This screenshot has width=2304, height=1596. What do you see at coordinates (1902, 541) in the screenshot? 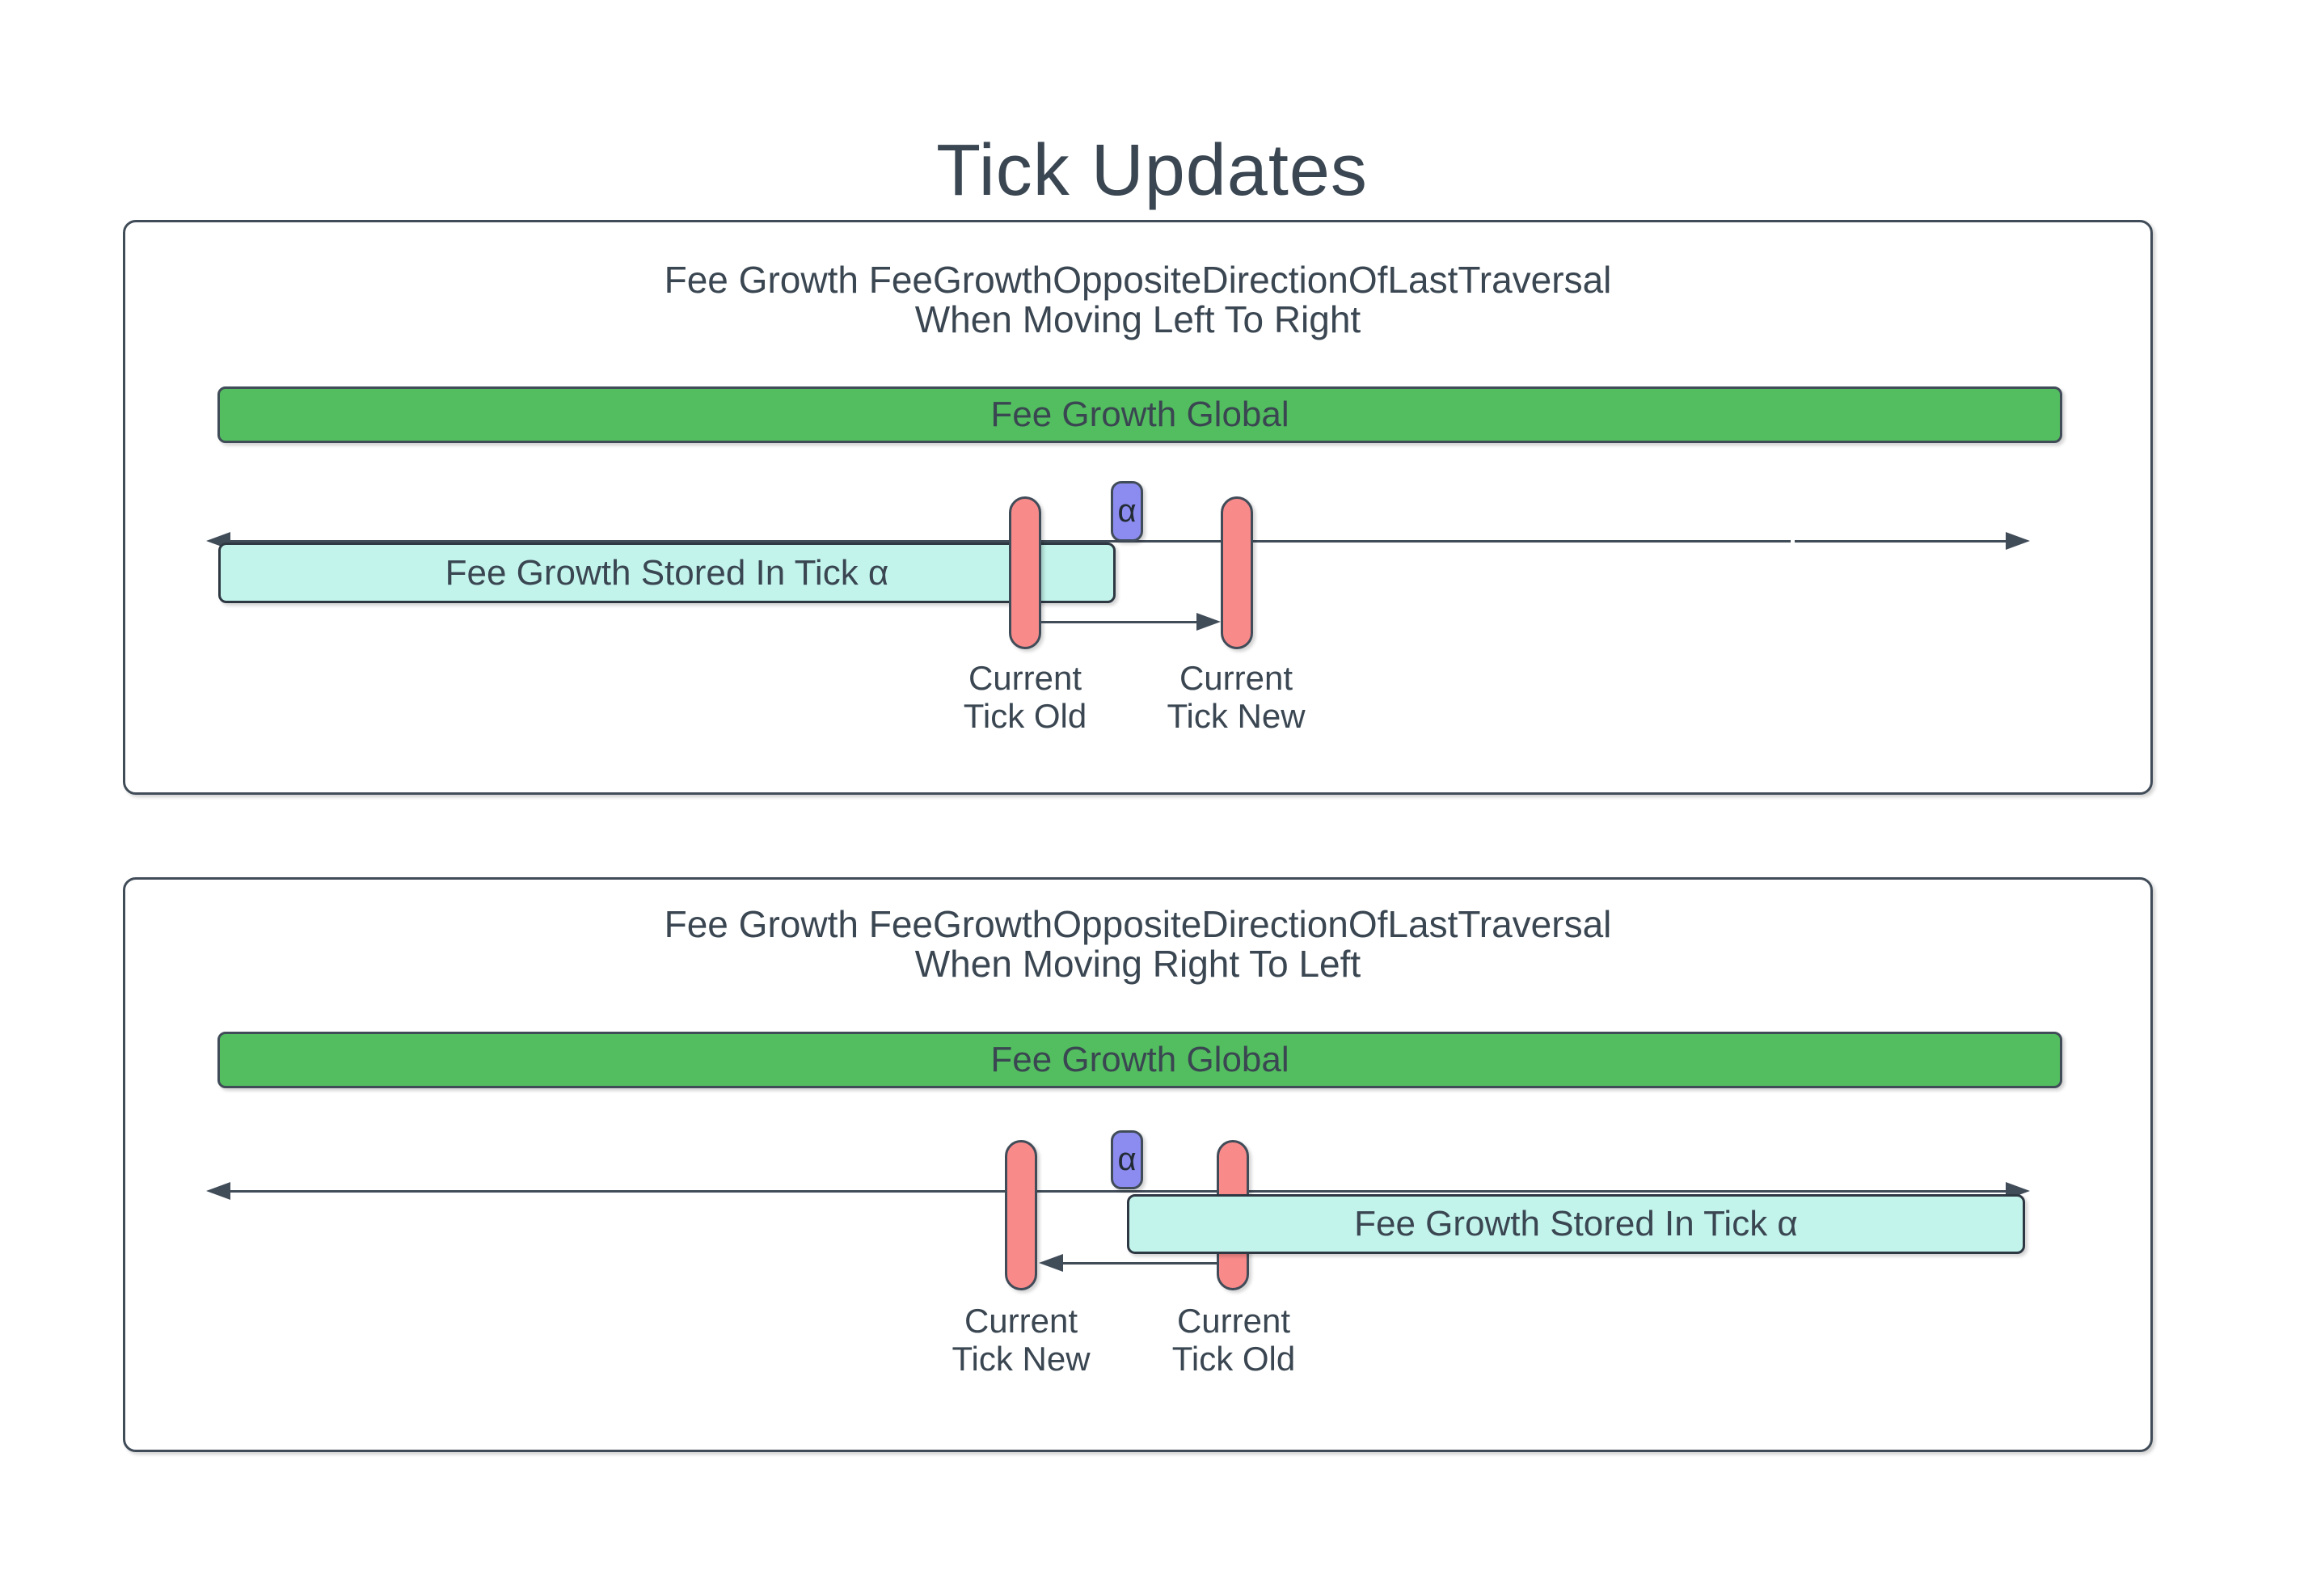
I see `tick-axis-line-segment` at bounding box center [1902, 541].